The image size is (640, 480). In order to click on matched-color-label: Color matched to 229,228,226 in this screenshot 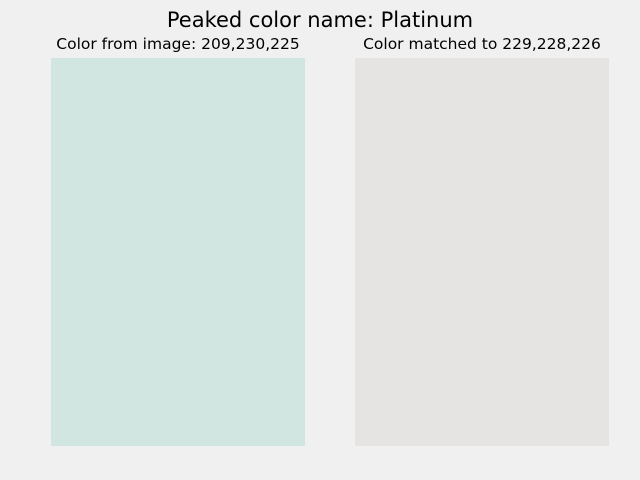, I will do `click(482, 44)`.